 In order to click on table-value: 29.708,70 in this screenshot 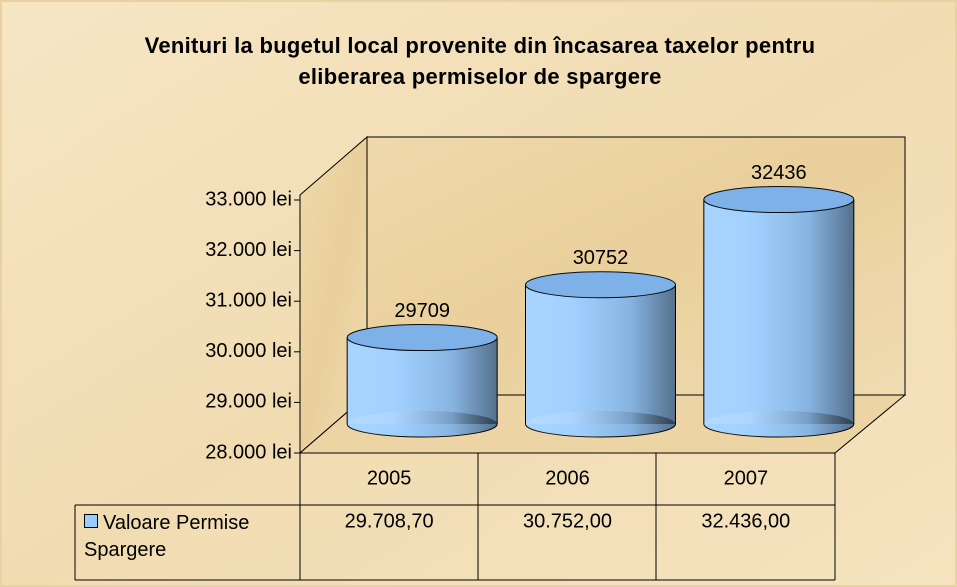, I will do `click(389, 521)`.